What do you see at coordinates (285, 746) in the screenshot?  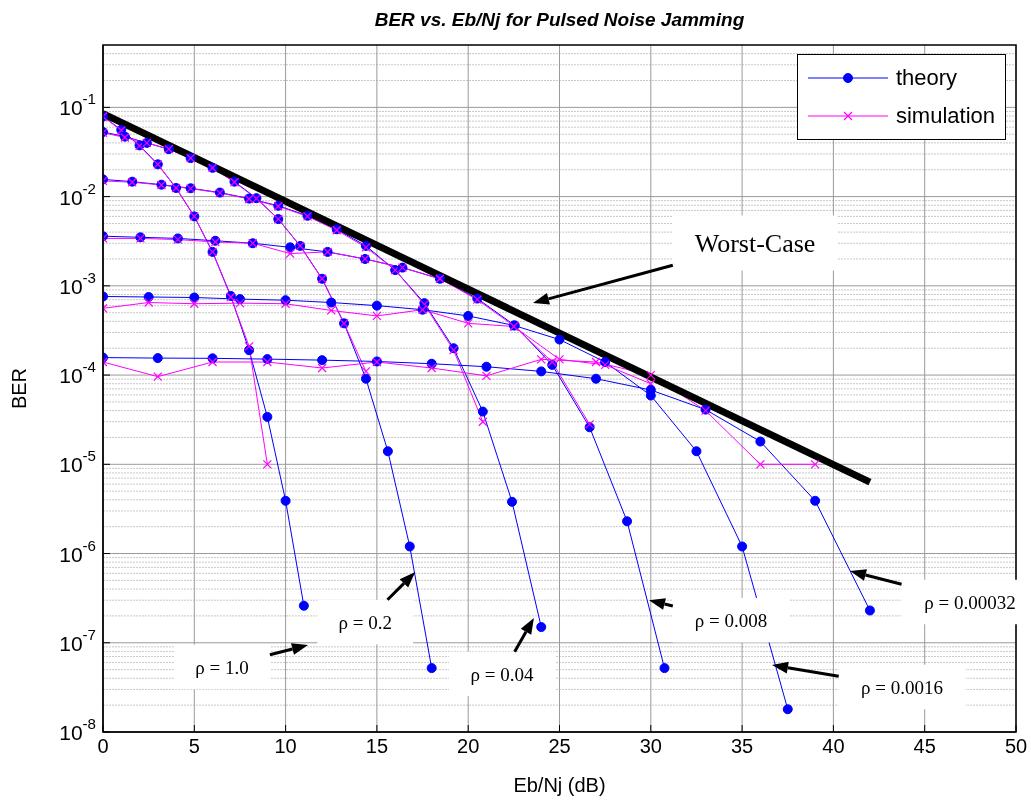 I see `x-tick-label: 10` at bounding box center [285, 746].